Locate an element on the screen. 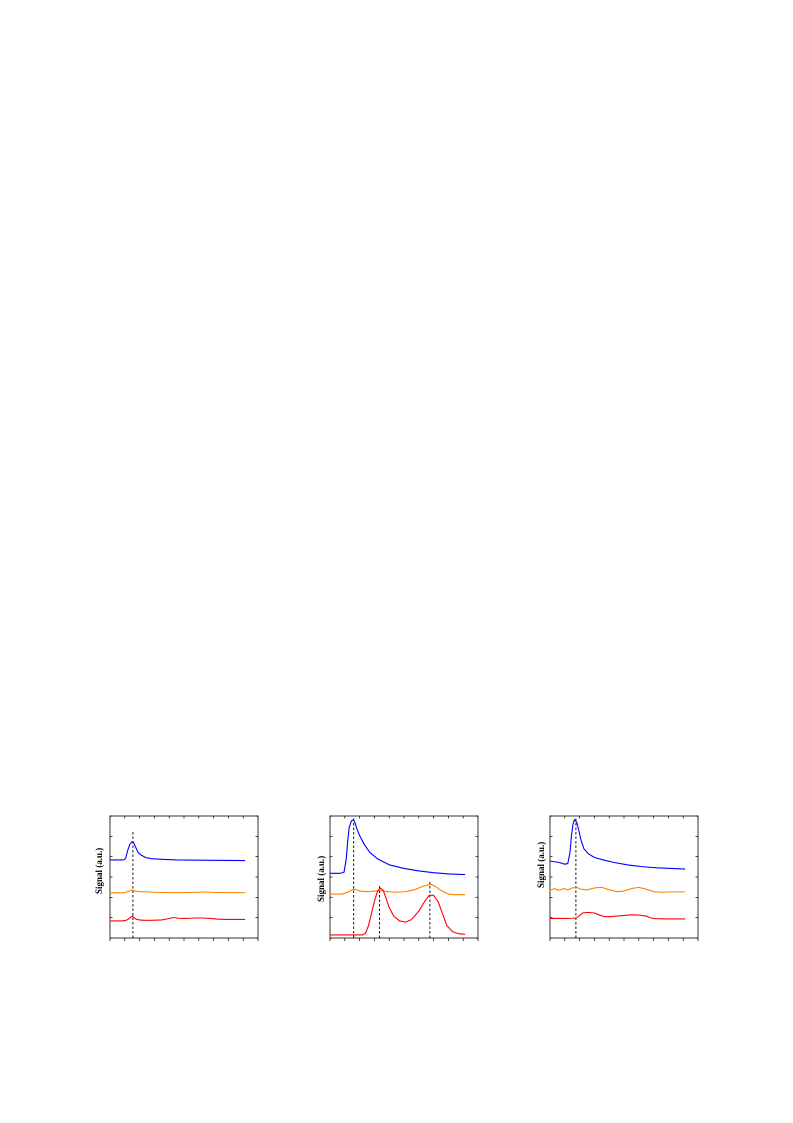  chart-svg-right is located at coordinates (624, 878).